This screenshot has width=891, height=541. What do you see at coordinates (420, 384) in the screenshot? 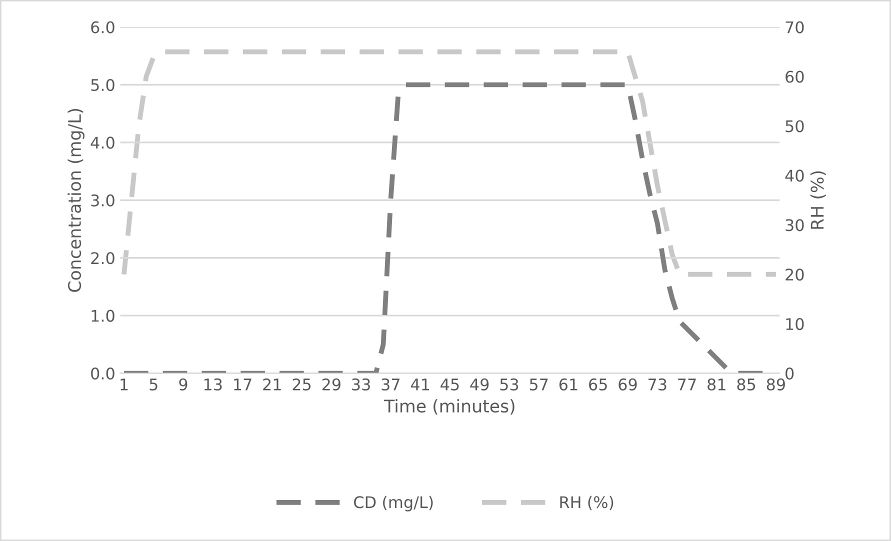
I see `x-tick-label: 41` at bounding box center [420, 384].